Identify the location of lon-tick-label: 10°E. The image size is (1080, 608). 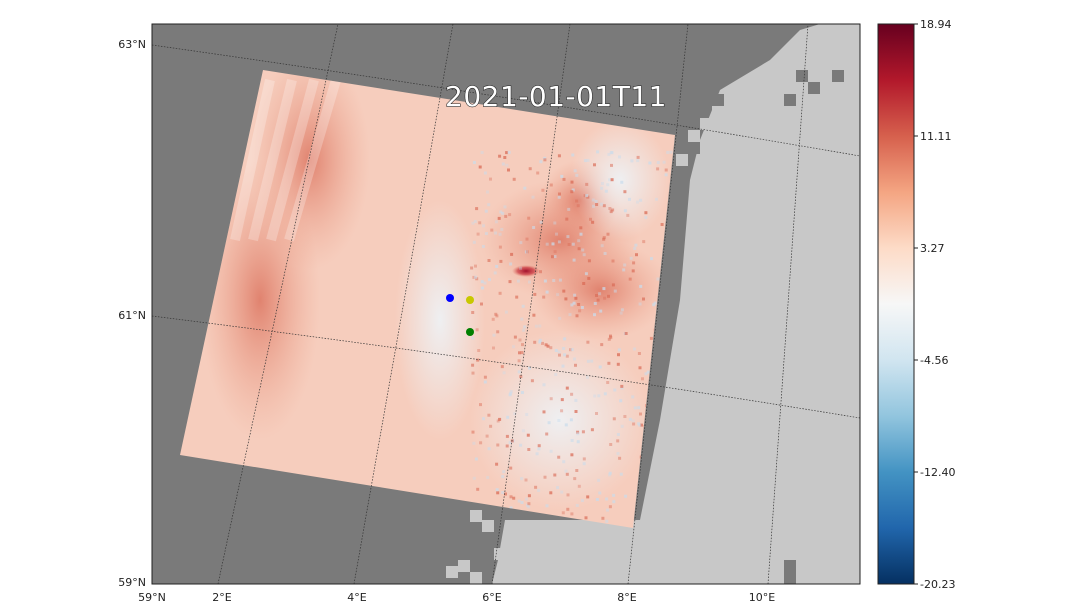
(762, 597).